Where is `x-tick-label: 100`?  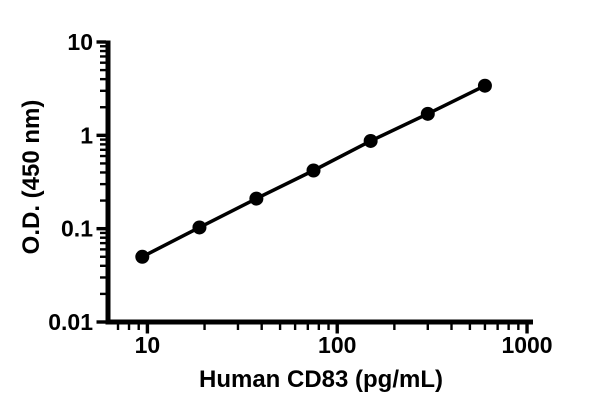 x-tick-label: 100 is located at coordinates (337, 345).